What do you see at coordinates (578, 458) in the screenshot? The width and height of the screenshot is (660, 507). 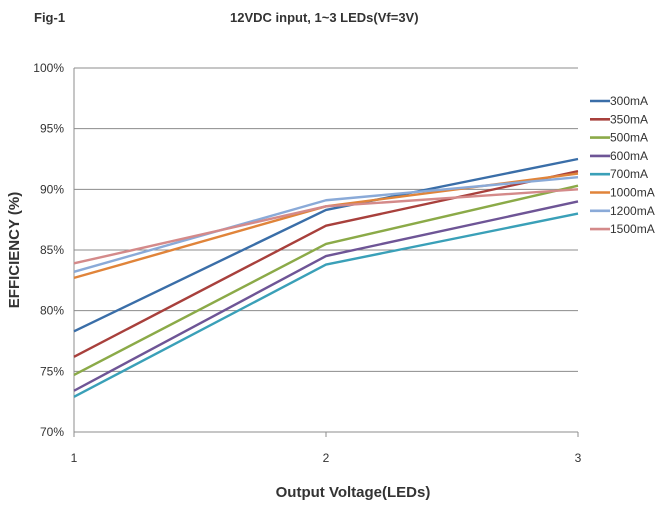 I see `x-tick-label: 3` at bounding box center [578, 458].